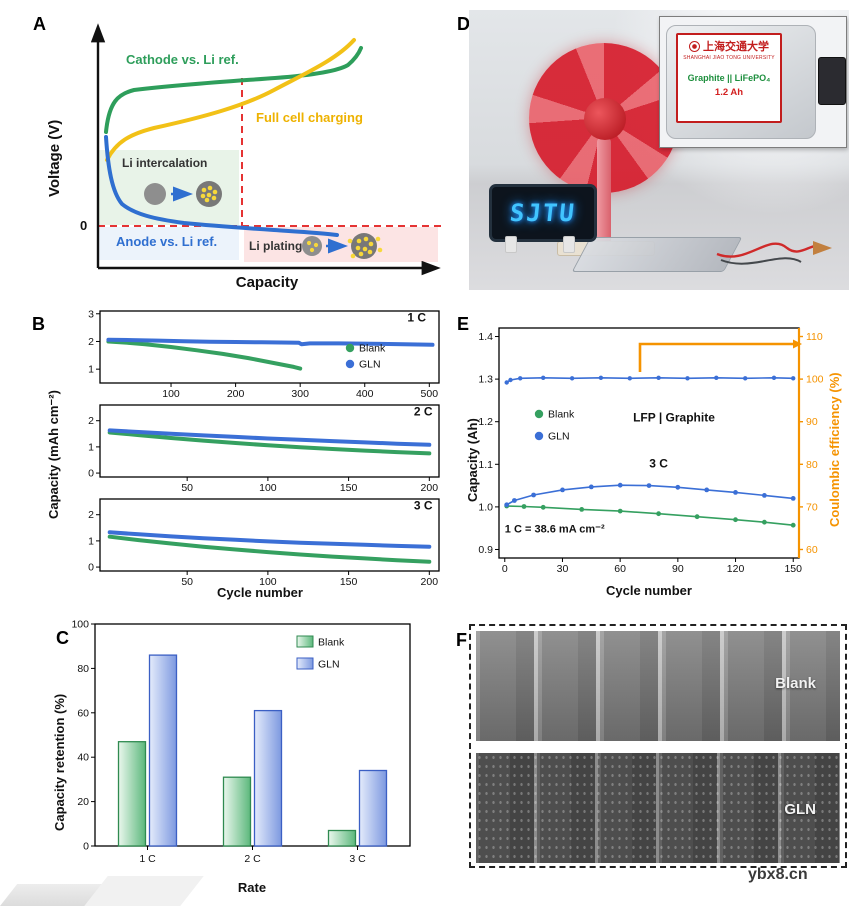 Image resolution: width=851 pixels, height=906 pixels. I want to click on anode-curve-label: Anode vs. Li ref., so click(167, 241).